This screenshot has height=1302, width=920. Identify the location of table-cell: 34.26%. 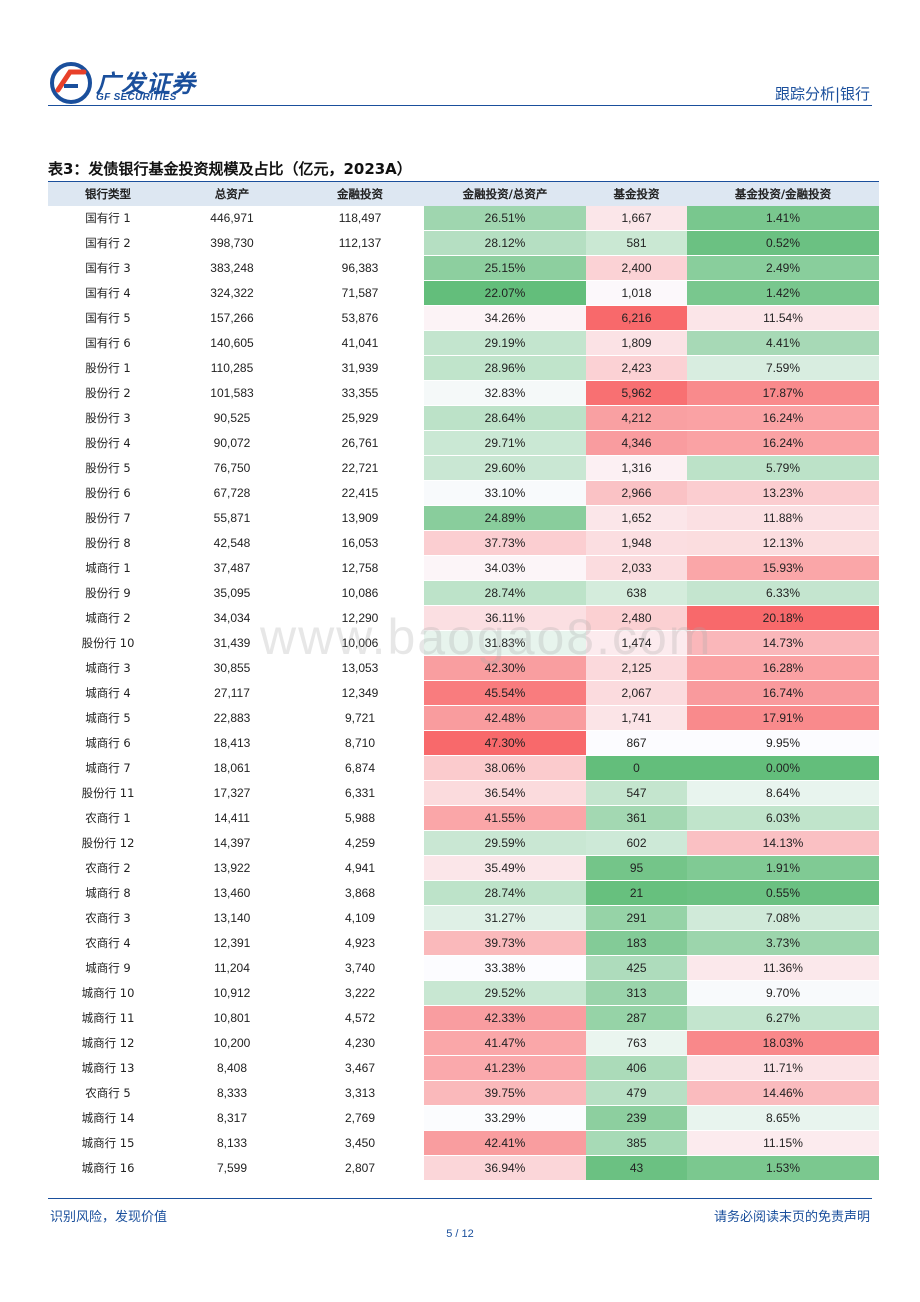
(505, 318).